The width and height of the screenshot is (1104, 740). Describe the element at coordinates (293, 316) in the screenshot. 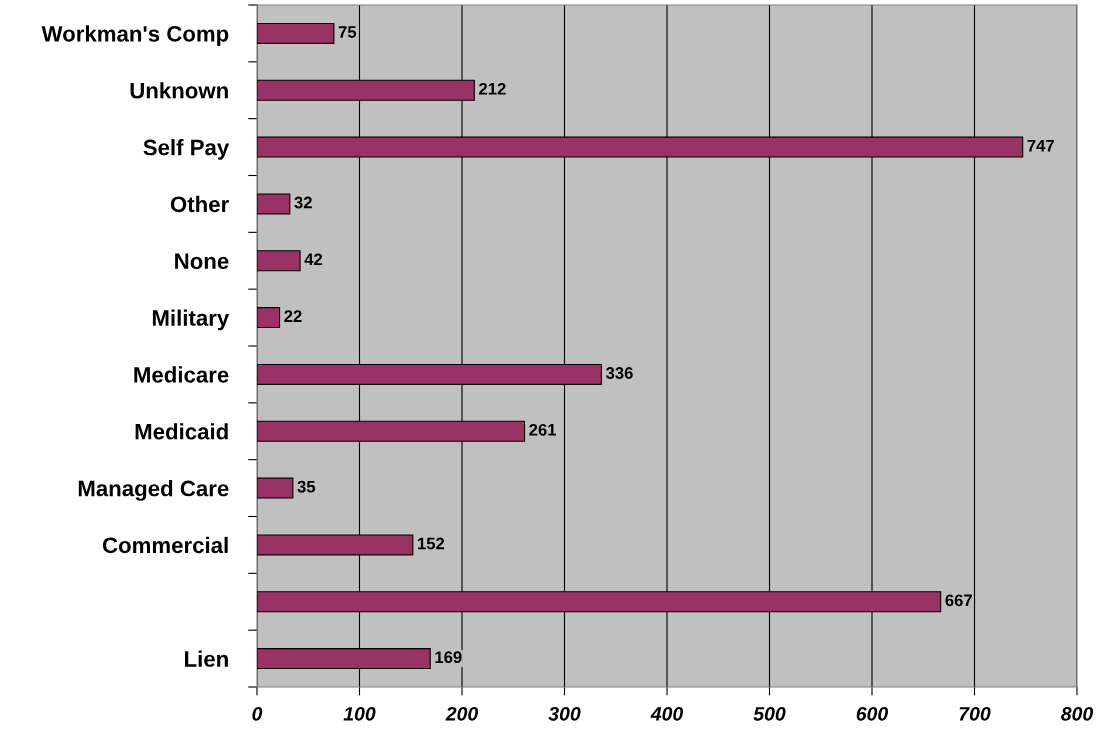

I see `data-label: 22` at that location.